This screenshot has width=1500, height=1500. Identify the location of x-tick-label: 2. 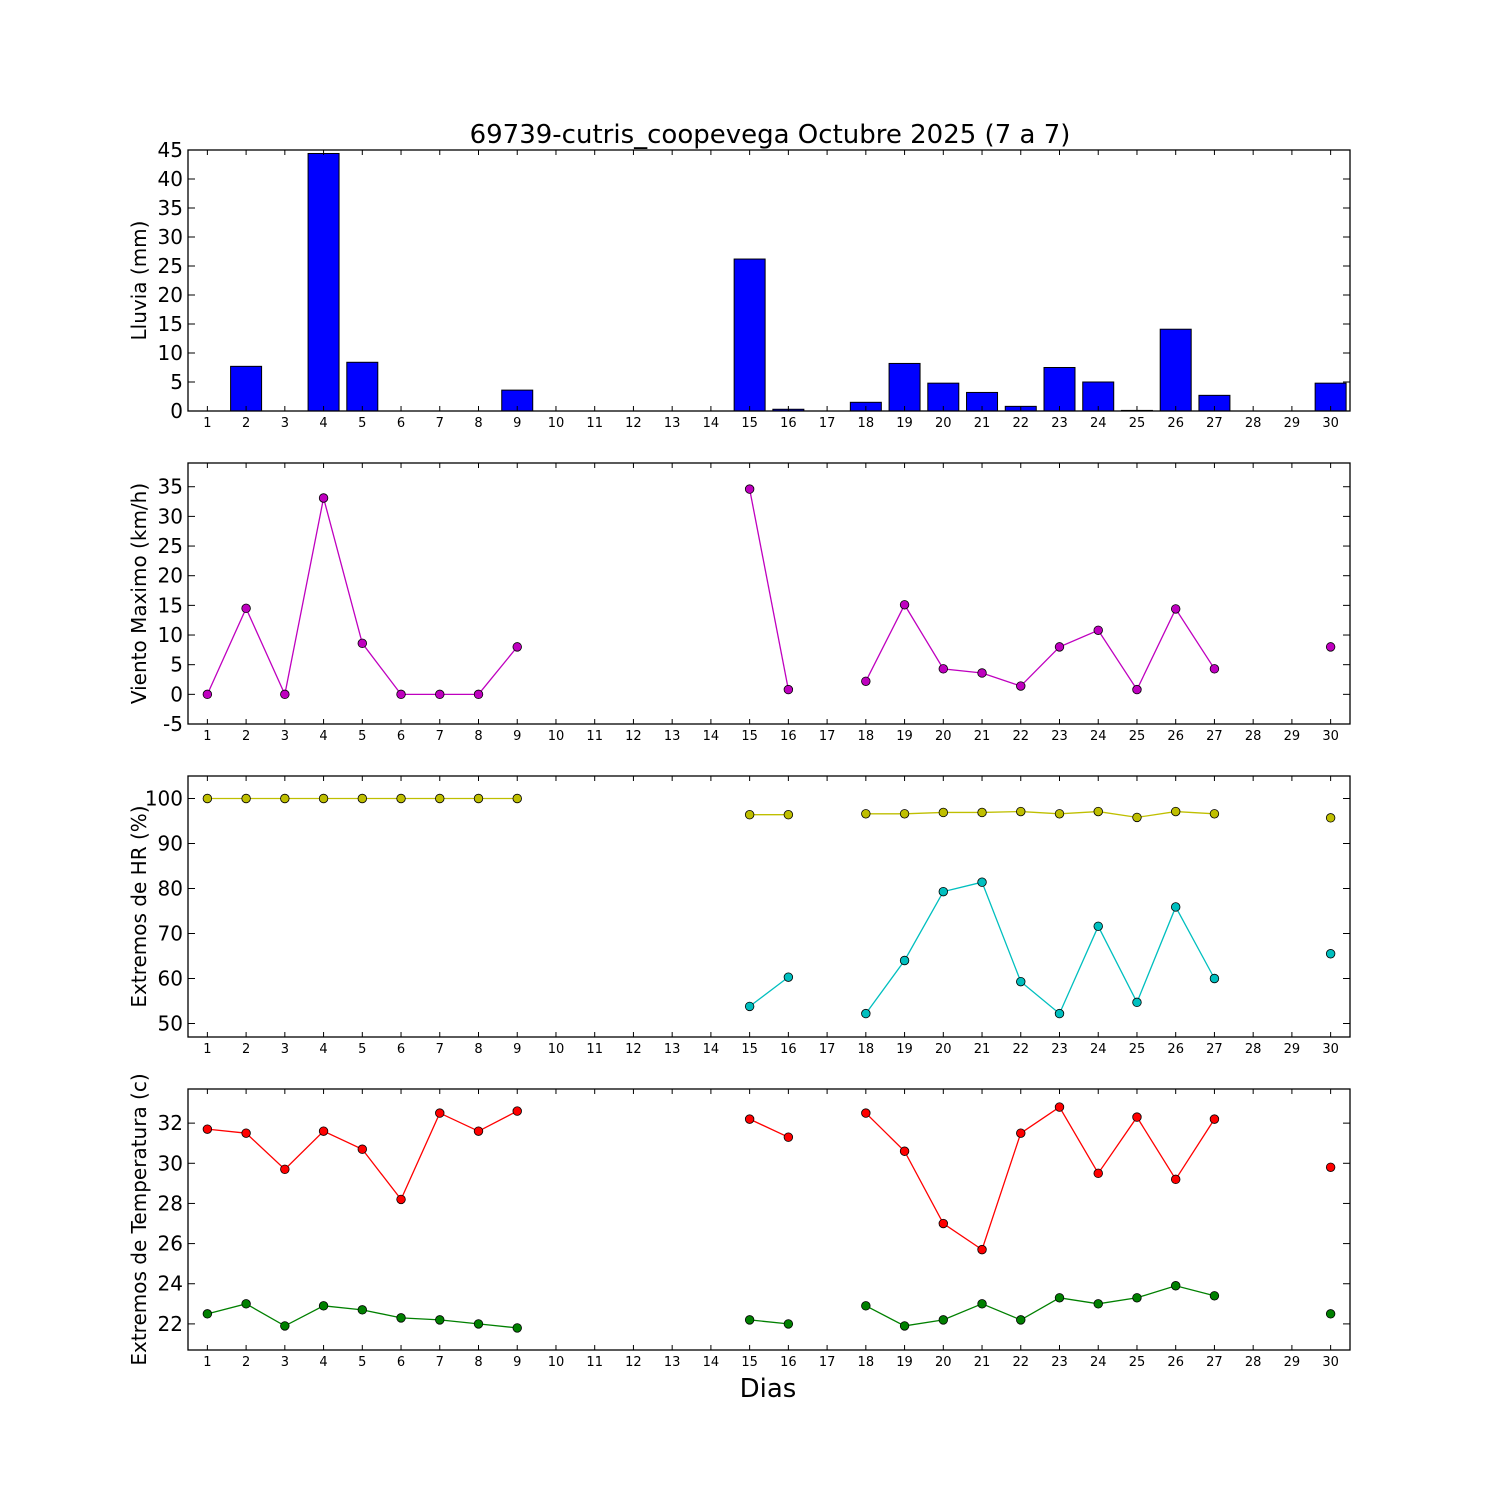
(246, 423).